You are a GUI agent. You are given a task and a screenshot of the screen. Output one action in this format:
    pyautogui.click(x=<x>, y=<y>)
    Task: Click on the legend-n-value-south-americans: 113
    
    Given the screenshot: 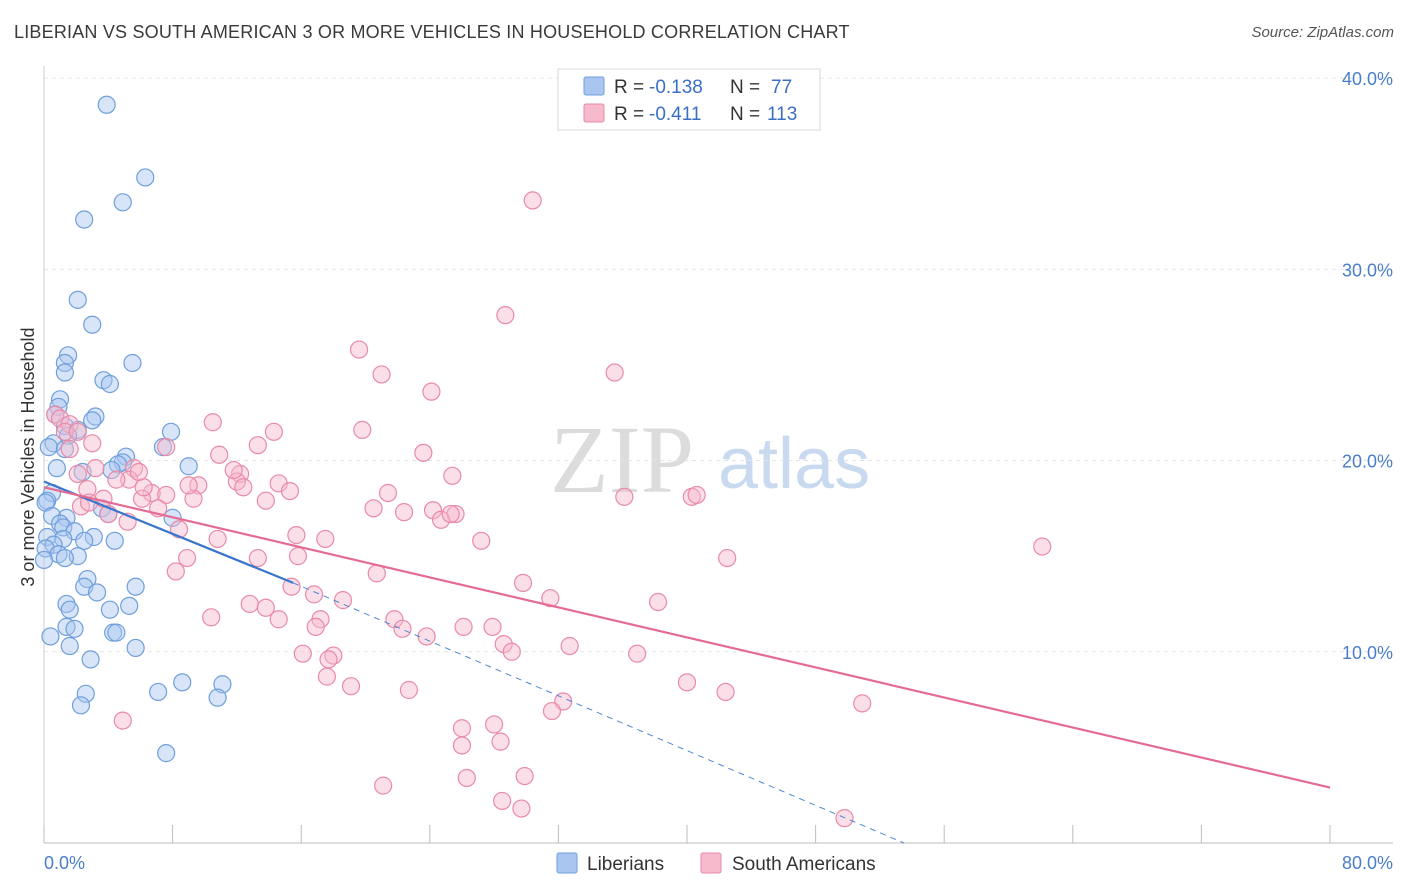 What is the action you would take?
    pyautogui.click(x=782, y=114)
    